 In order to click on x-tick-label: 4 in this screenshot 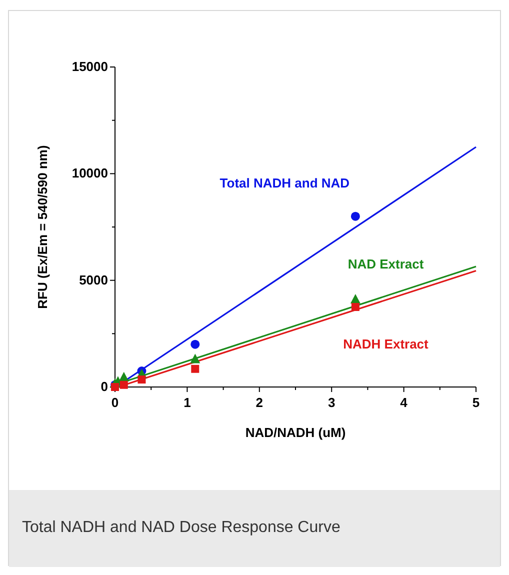, I will do `click(404, 402)`.